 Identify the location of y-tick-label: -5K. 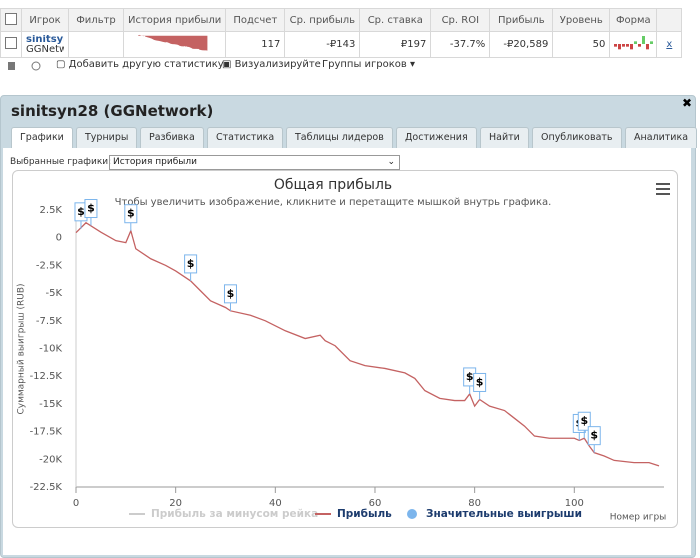
(53, 293).